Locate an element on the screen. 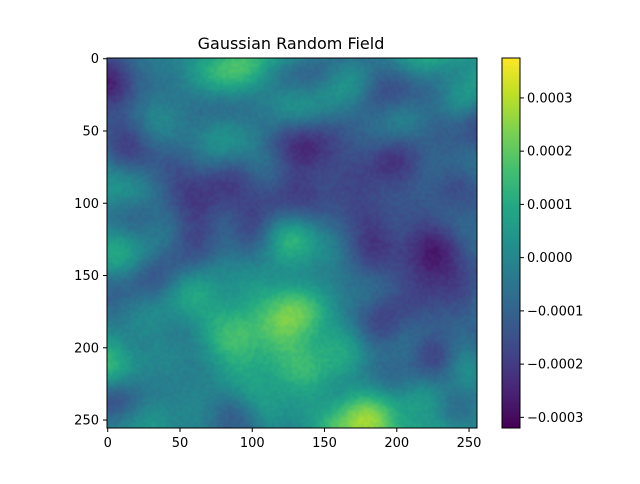 The height and width of the screenshot is (484, 640). y-tick-label: 50 is located at coordinates (90, 131).